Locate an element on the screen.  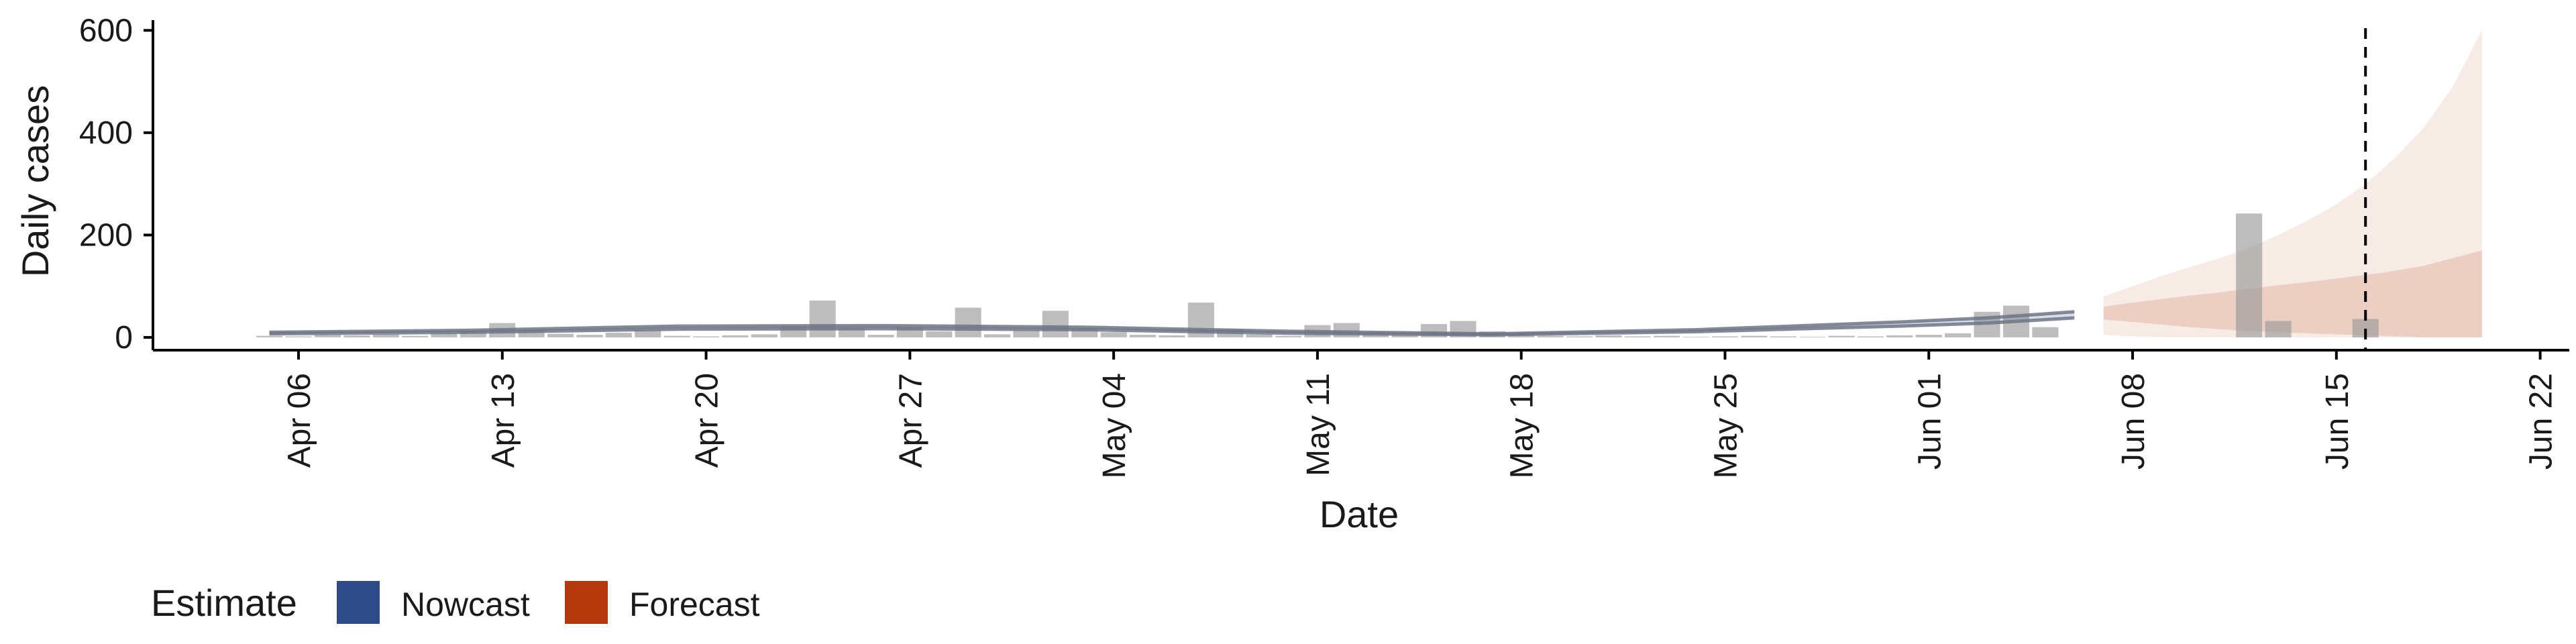
nowcast-upper-line is located at coordinates (1172, 323).